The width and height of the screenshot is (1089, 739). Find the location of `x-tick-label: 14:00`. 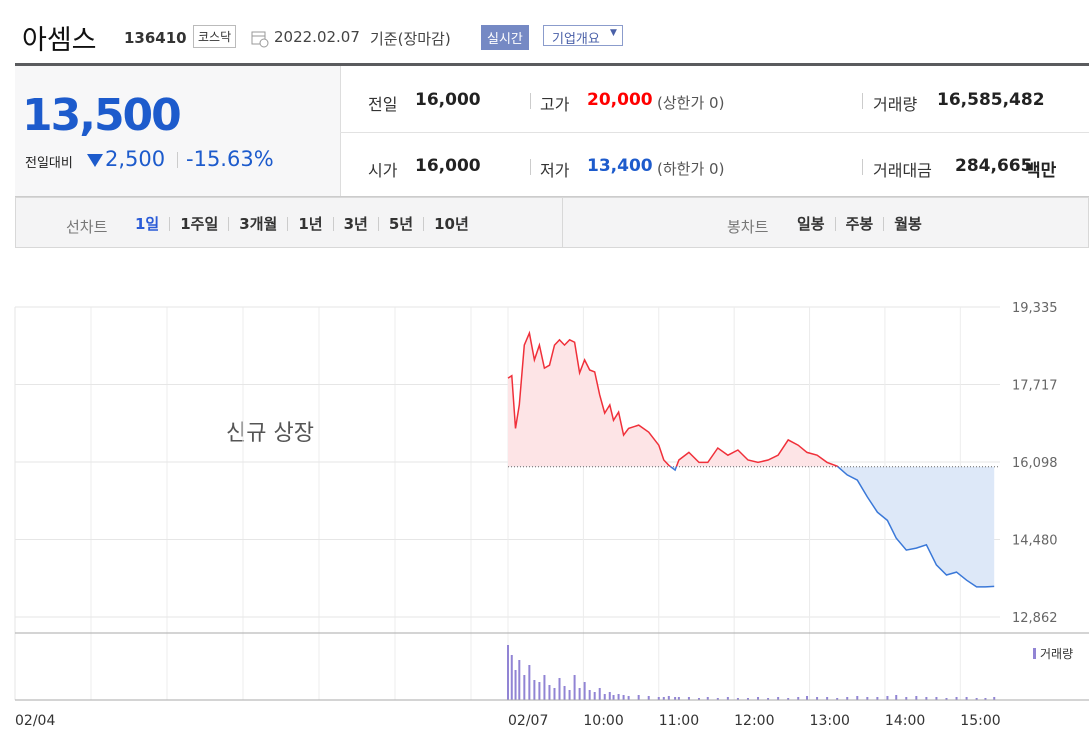

x-tick-label: 14:00 is located at coordinates (905, 721).